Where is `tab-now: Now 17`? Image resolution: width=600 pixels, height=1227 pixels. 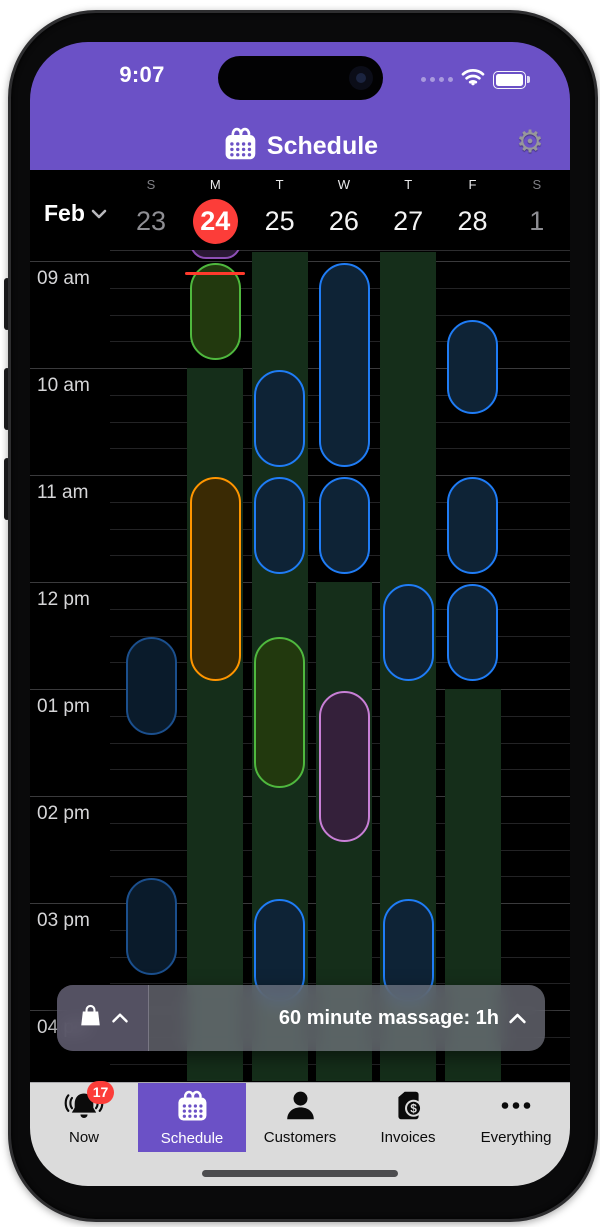 tab-now: Now 17 is located at coordinates (84, 1116).